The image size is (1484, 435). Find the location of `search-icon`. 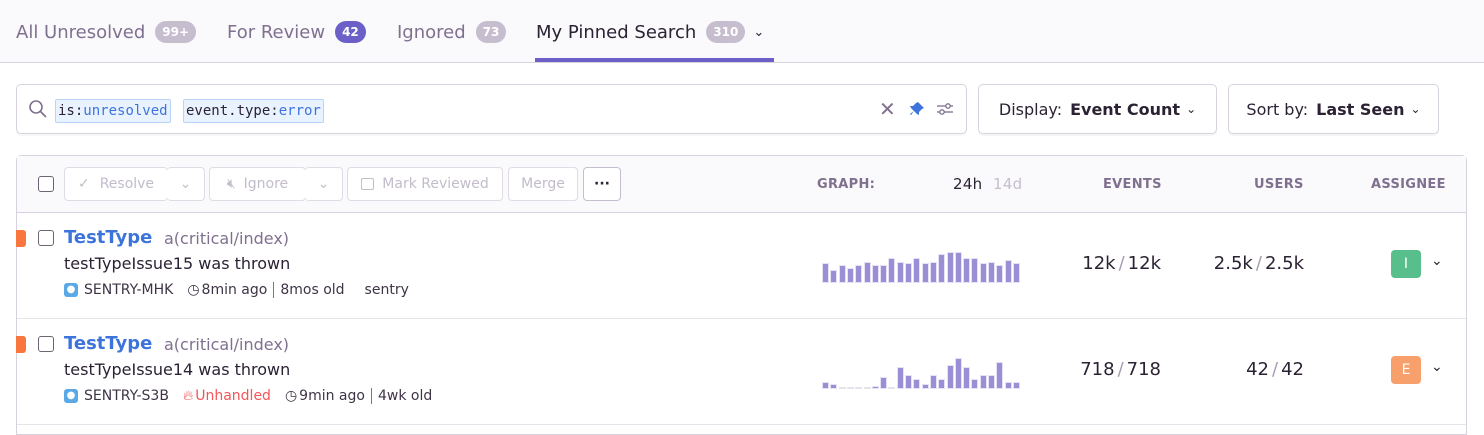

search-icon is located at coordinates (38, 109).